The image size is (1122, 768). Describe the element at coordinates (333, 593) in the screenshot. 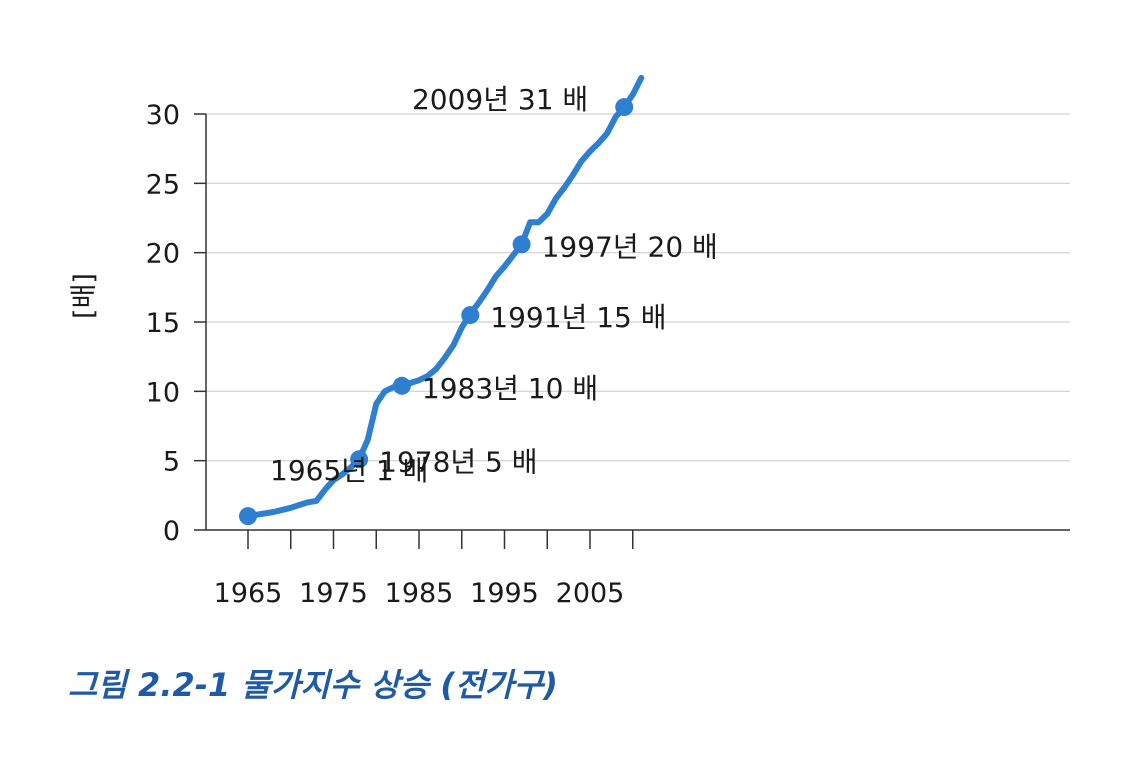

I see `x-tick-label-1975: 1975` at that location.